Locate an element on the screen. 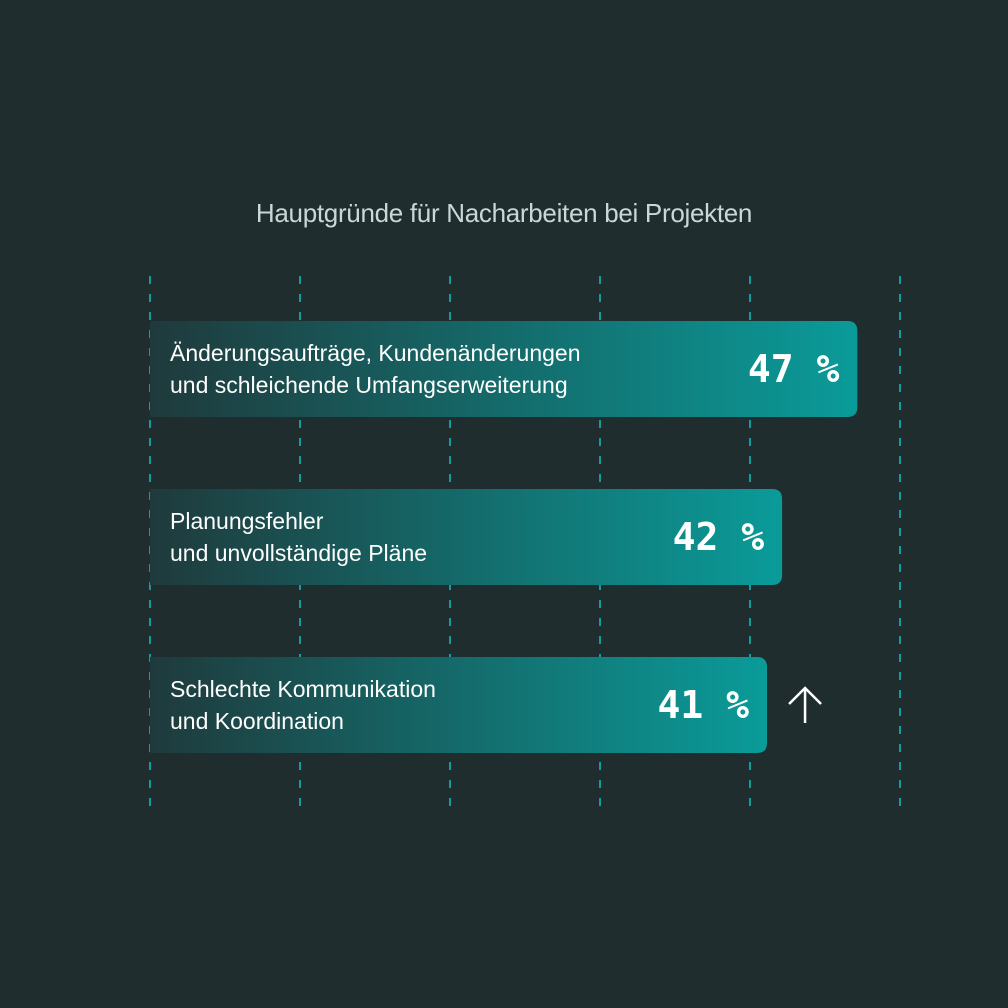  bar-value-label: 47 % is located at coordinates (794, 369).